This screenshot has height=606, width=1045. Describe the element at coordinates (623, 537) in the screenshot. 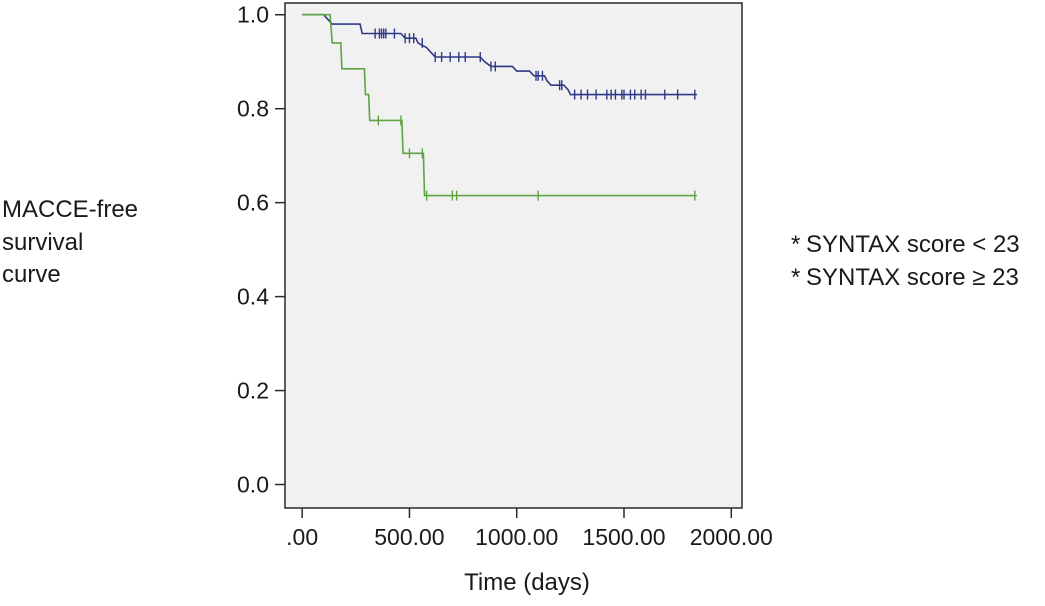

I see `x-tick-label: 1500.00` at that location.